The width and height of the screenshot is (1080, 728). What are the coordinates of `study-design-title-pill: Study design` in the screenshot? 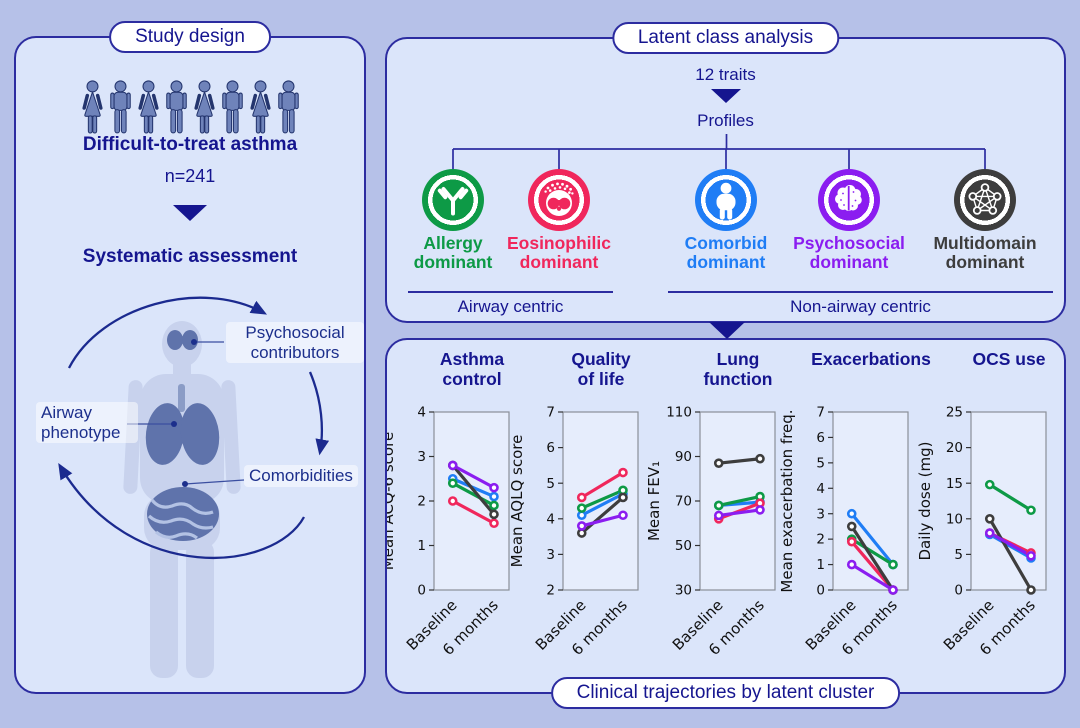 It's located at (190, 37).